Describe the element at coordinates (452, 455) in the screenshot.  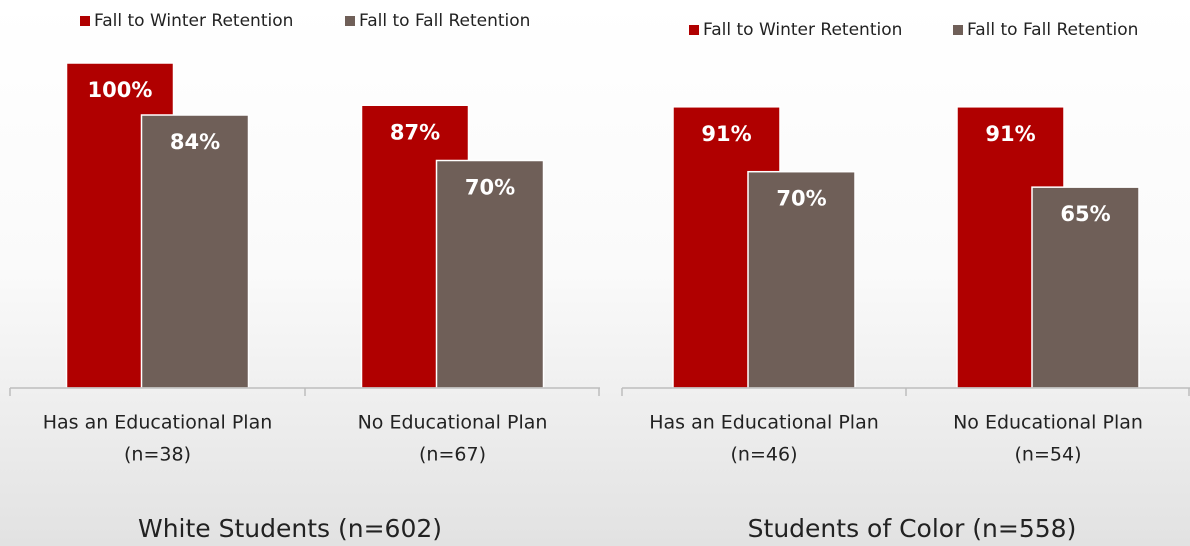
I see `x-tick-label: (n=67)` at that location.